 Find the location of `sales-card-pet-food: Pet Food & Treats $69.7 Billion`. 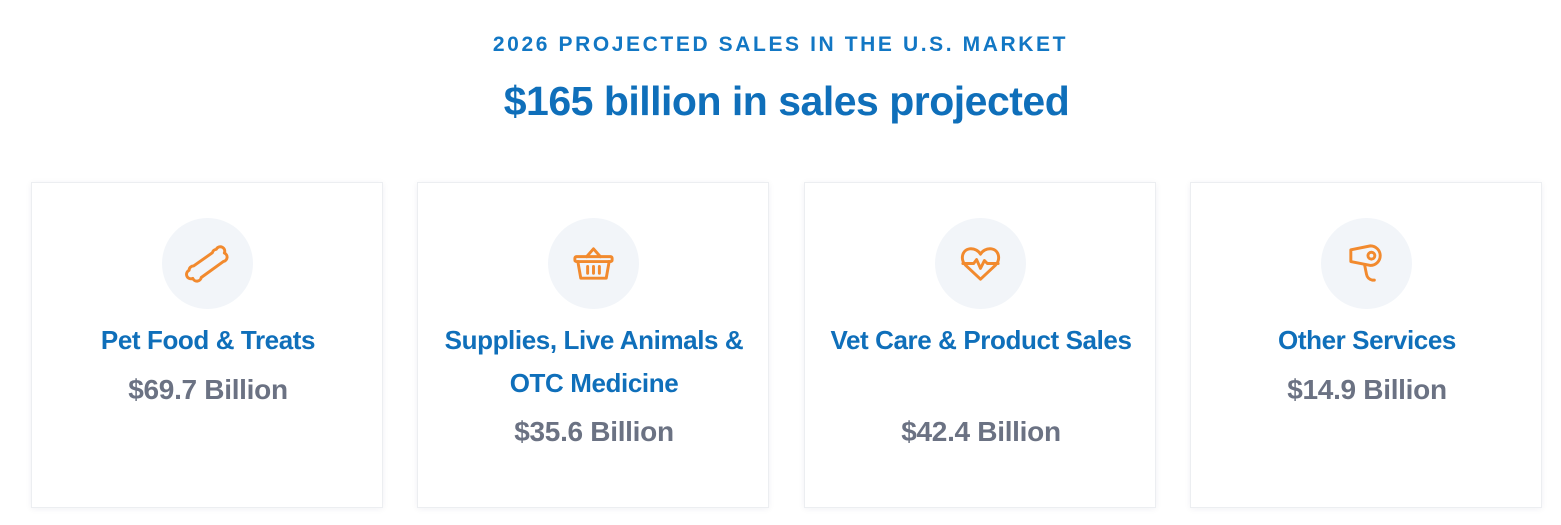

sales-card-pet-food: Pet Food & Treats $69.7 Billion is located at coordinates (207, 345).